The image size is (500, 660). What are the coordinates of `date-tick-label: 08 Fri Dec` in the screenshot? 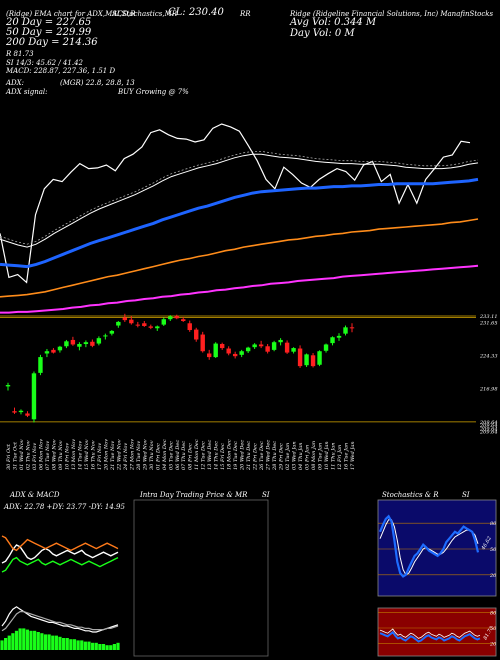 It's located at (191, 456).